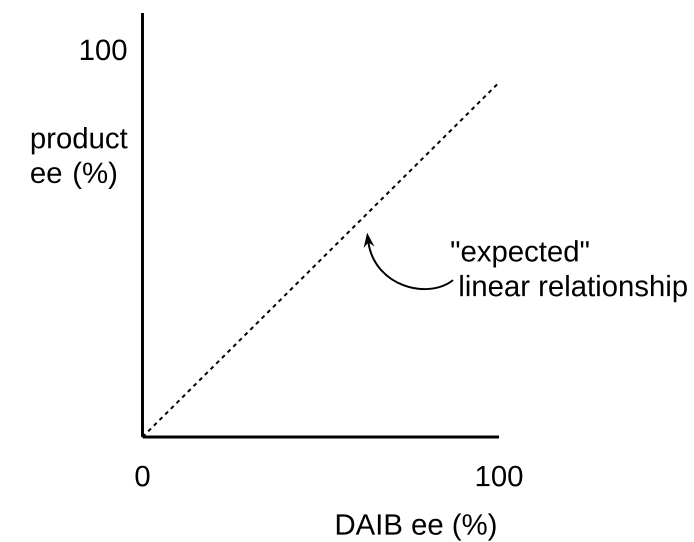  Describe the element at coordinates (520, 254) in the screenshot. I see `annotation: "expected"` at that location.